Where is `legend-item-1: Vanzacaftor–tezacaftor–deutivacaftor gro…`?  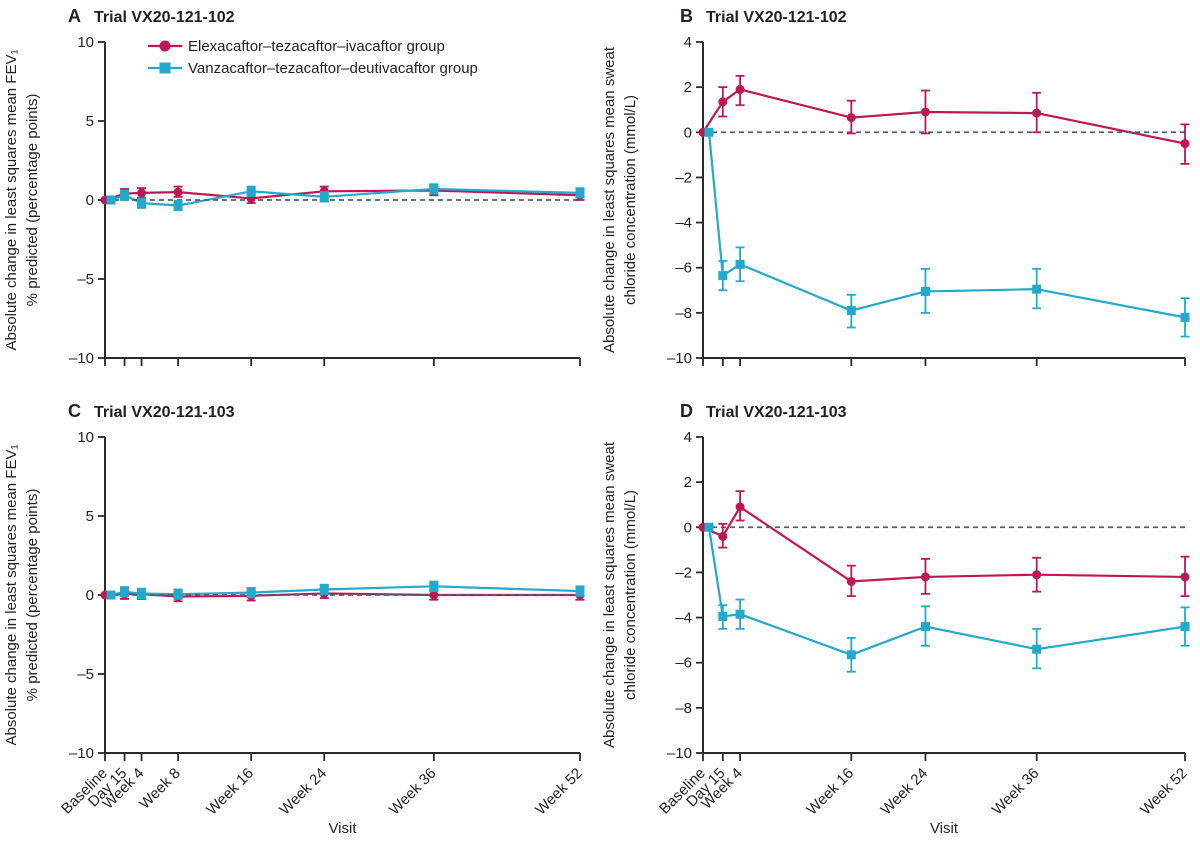 legend-item-1: Vanzacaftor–tezacaftor–deutivacaftor gro… is located at coordinates (313, 68).